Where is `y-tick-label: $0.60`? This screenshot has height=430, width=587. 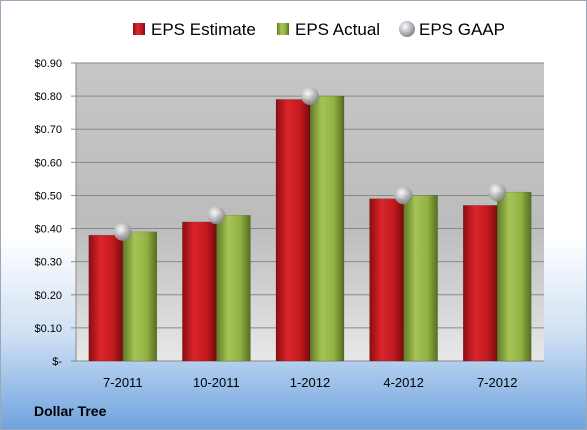 y-tick-label: $0.60 is located at coordinates (48, 163).